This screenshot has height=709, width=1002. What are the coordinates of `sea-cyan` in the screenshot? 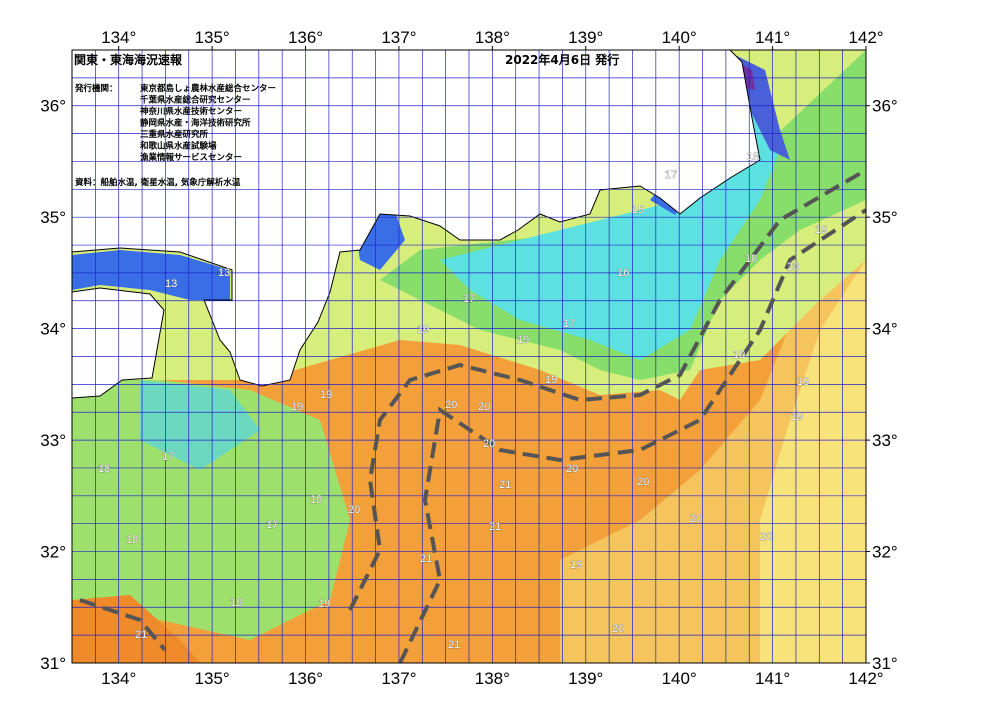 It's located at (610, 225).